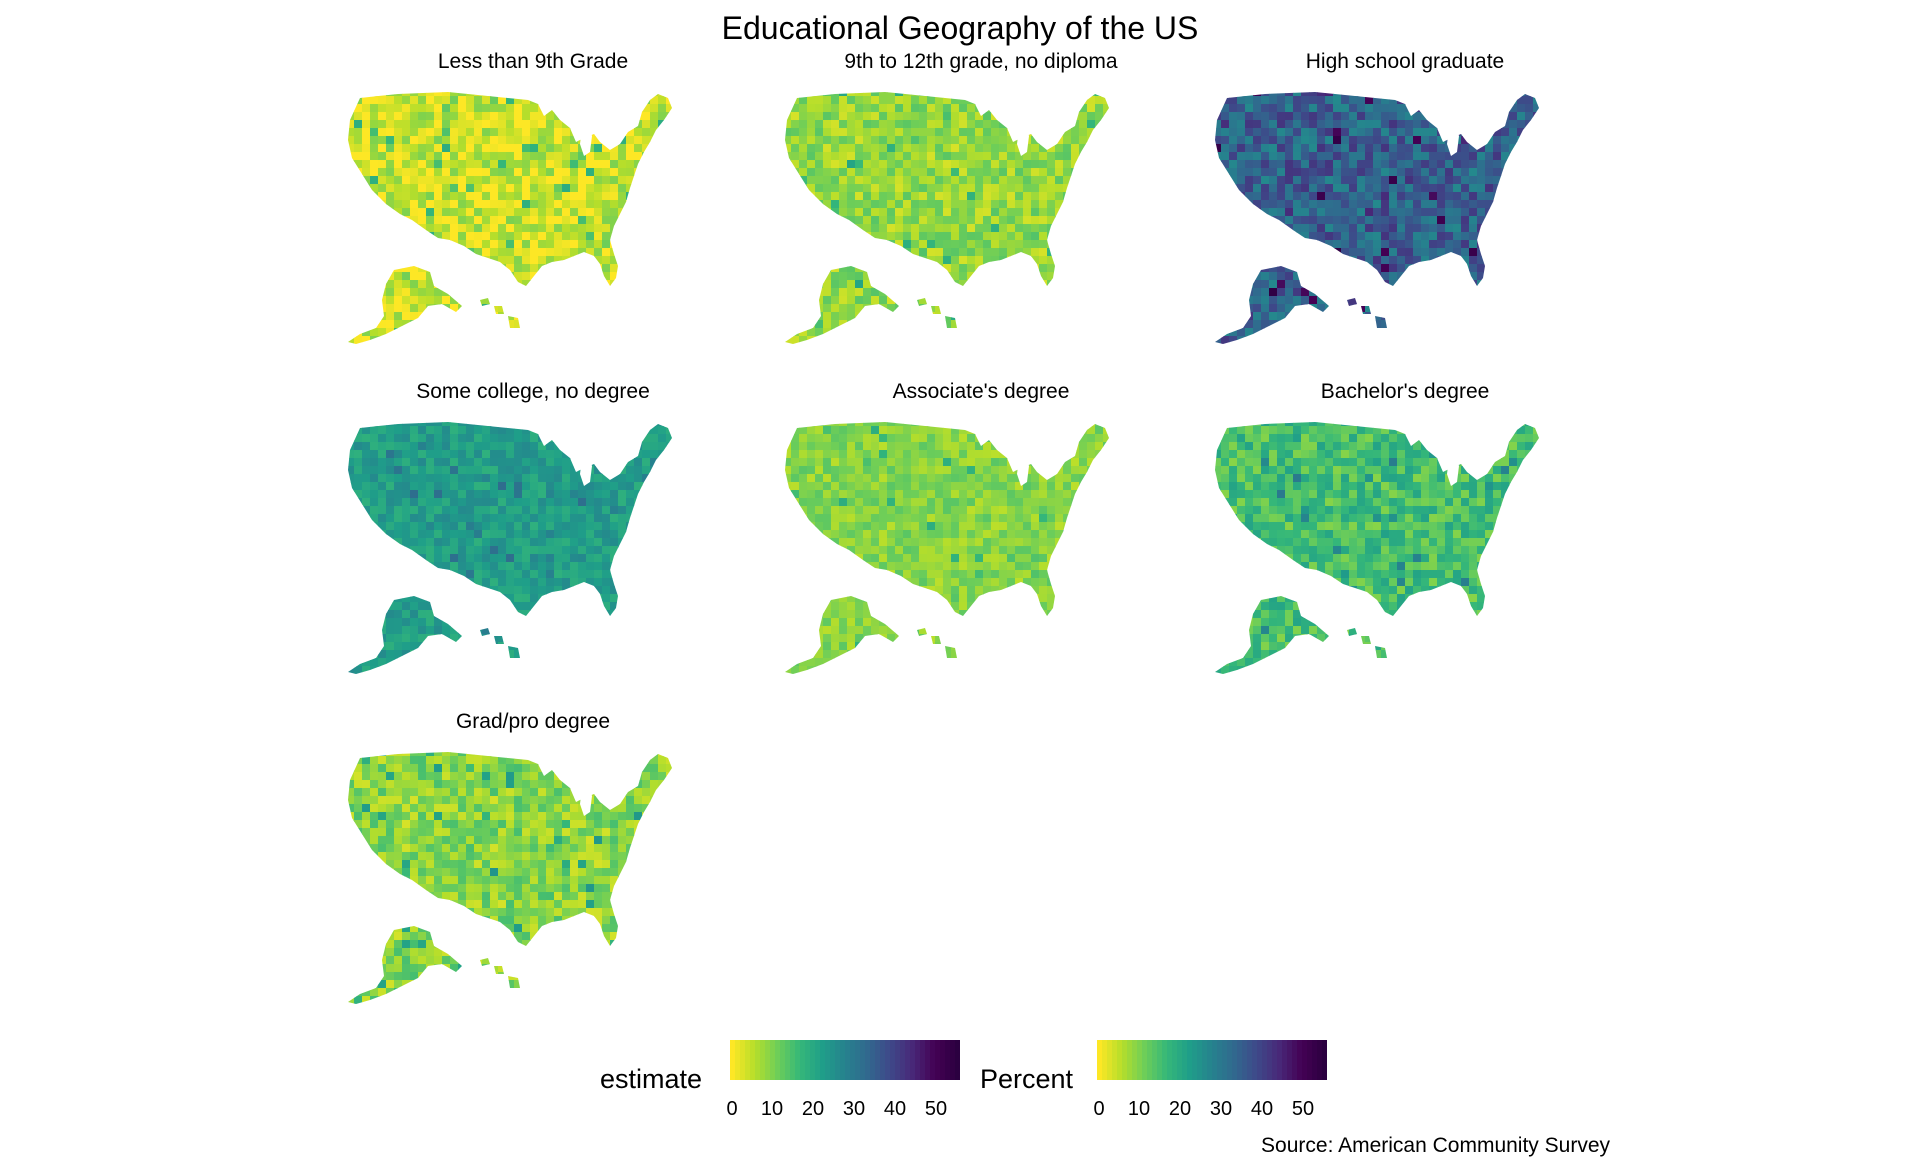 Image resolution: width=1920 pixels, height=1158 pixels. Describe the element at coordinates (533, 62) in the screenshot. I see `facet-title-1: Less than 9th Grade` at that location.